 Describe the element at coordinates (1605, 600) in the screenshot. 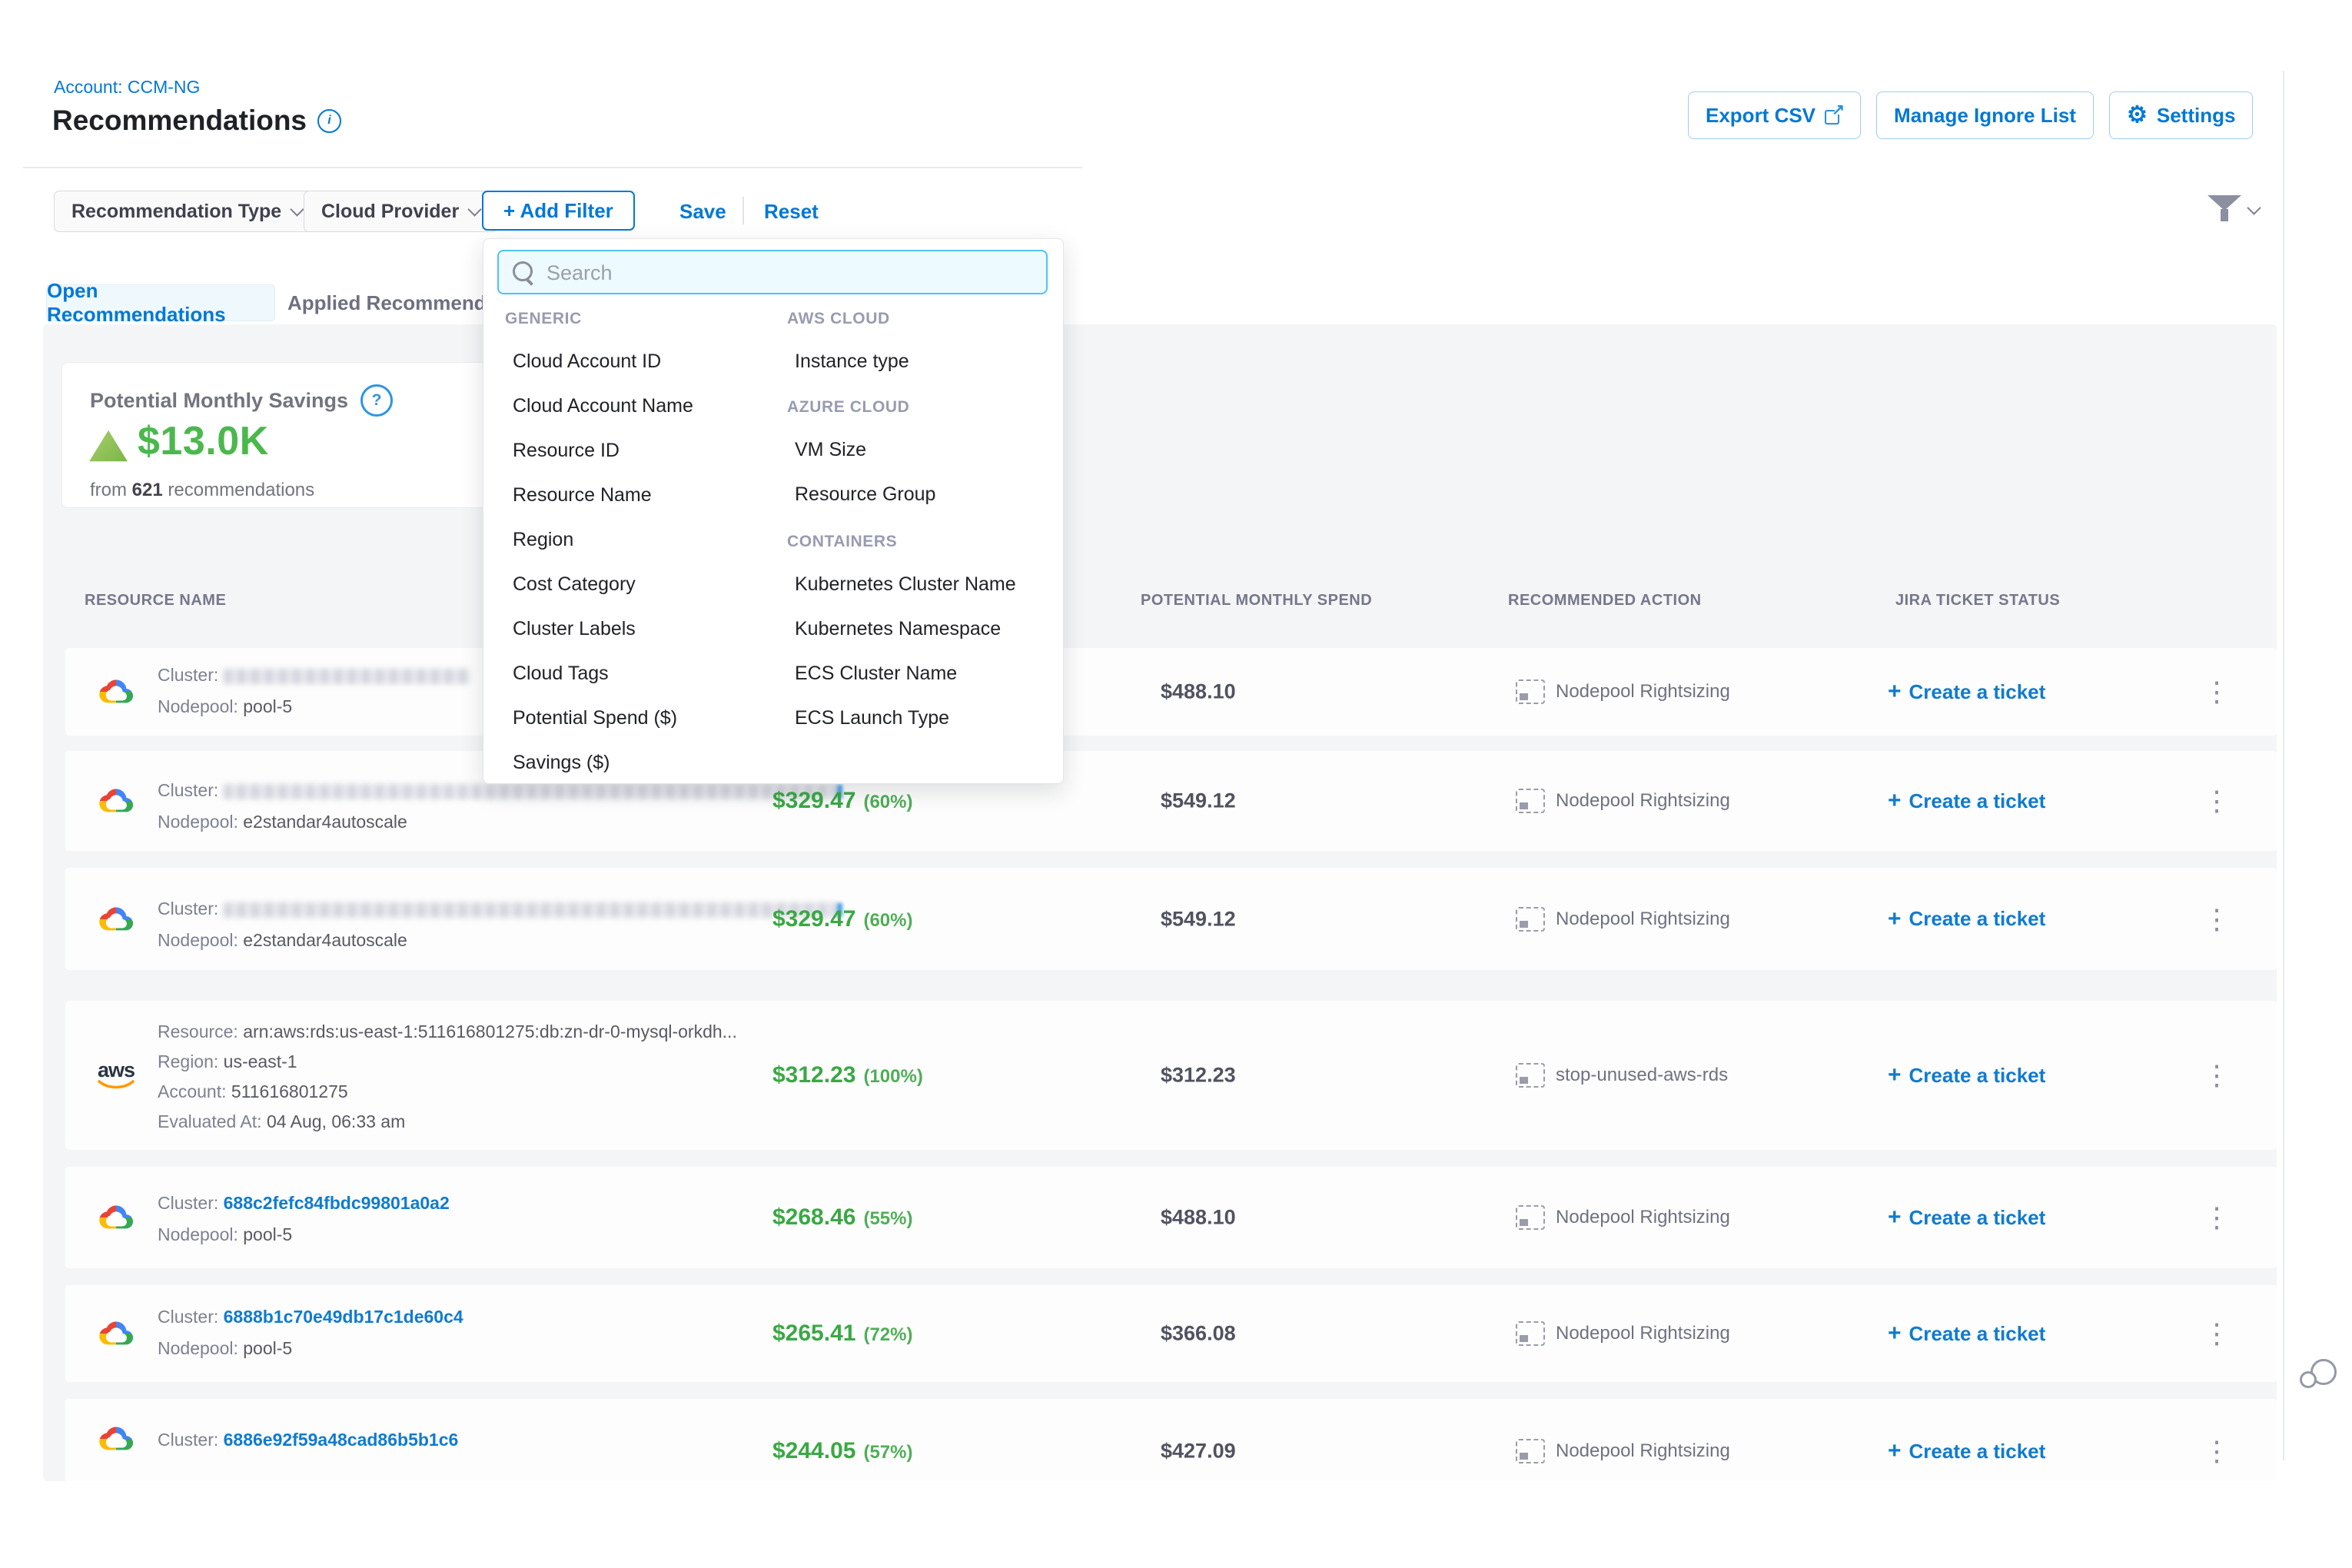

I see `column-header-recommended-action: RECOMMENDED ACTION` at that location.